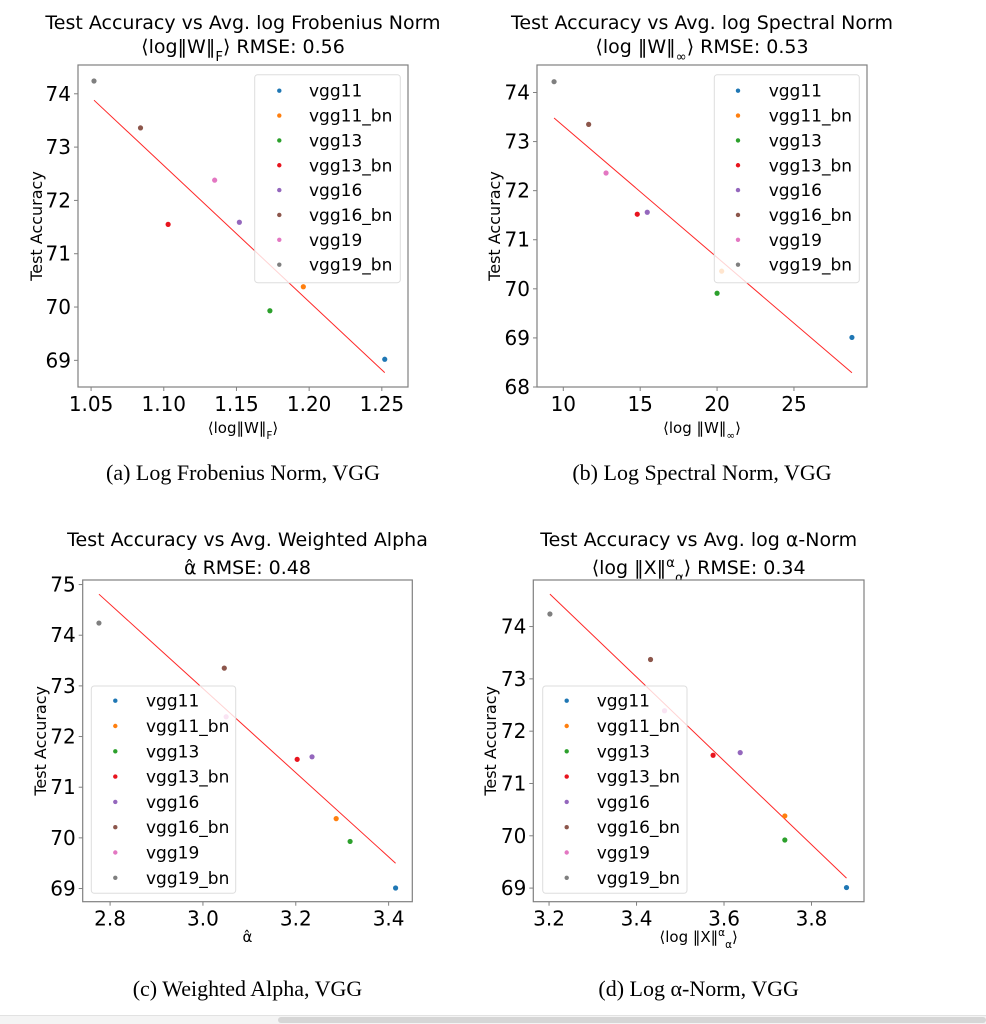 This screenshot has width=986, height=1024. What do you see at coordinates (62, 585) in the screenshot?
I see `y-tick-label: 75` at bounding box center [62, 585].